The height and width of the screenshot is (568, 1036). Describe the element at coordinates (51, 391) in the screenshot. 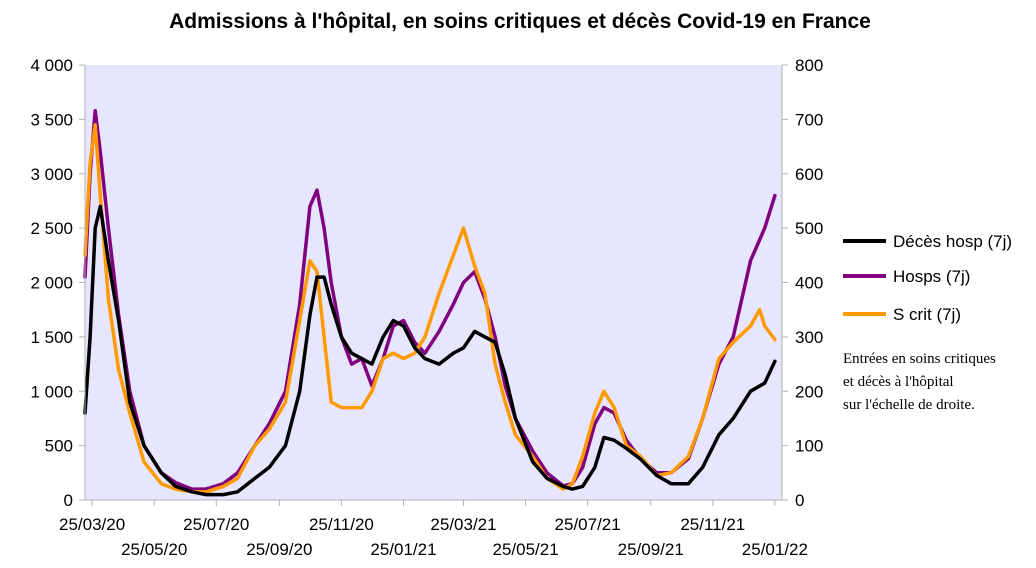

I see `left-tick-label: 1 000` at that location.